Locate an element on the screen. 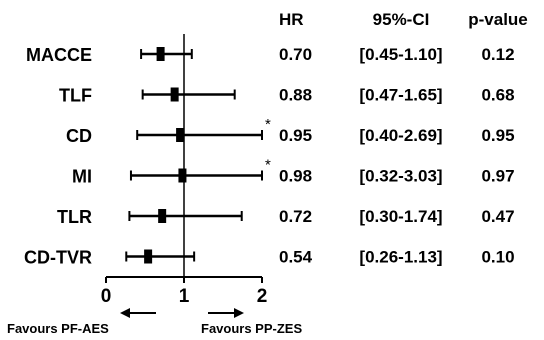  header-p-value: p-value is located at coordinates (498, 19).